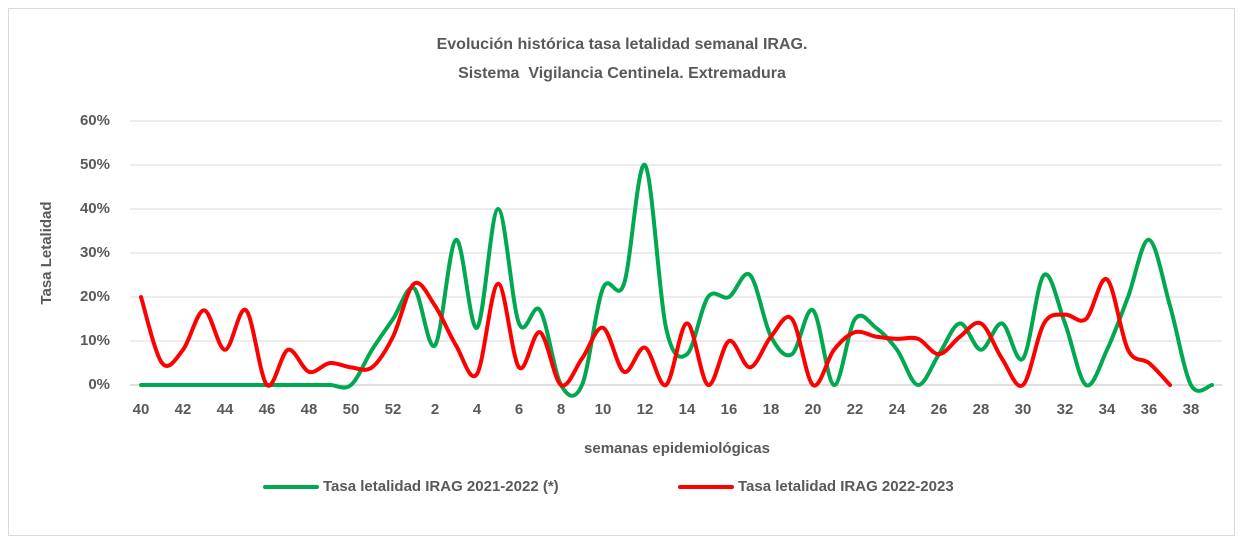  Describe the element at coordinates (441, 486) in the screenshot. I see `legend-label: Tasa letalidad IRAG 2021-2022 (*)` at that location.